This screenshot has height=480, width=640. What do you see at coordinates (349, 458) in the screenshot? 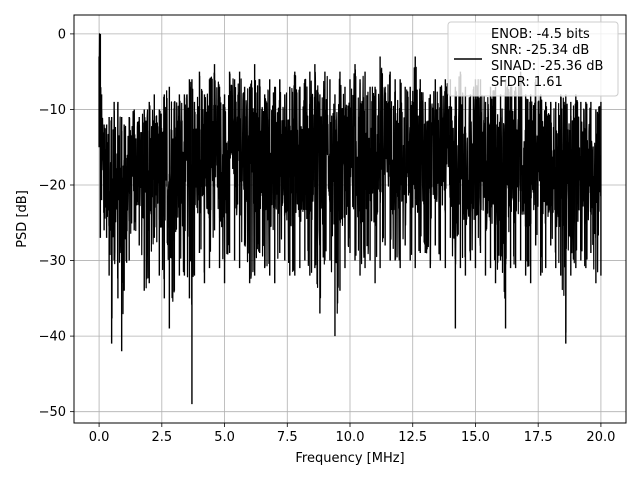
I see `x-axis-label: Frequency [MHz]` at bounding box center [349, 458].